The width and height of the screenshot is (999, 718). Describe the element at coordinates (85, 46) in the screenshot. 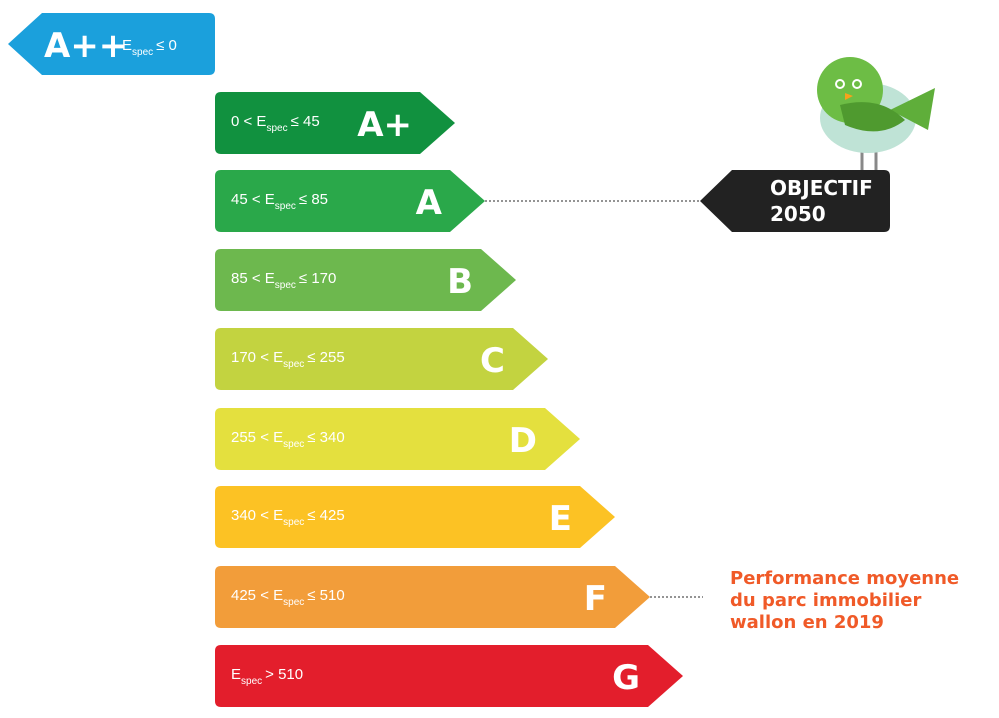

I see `grade-label: A++` at that location.